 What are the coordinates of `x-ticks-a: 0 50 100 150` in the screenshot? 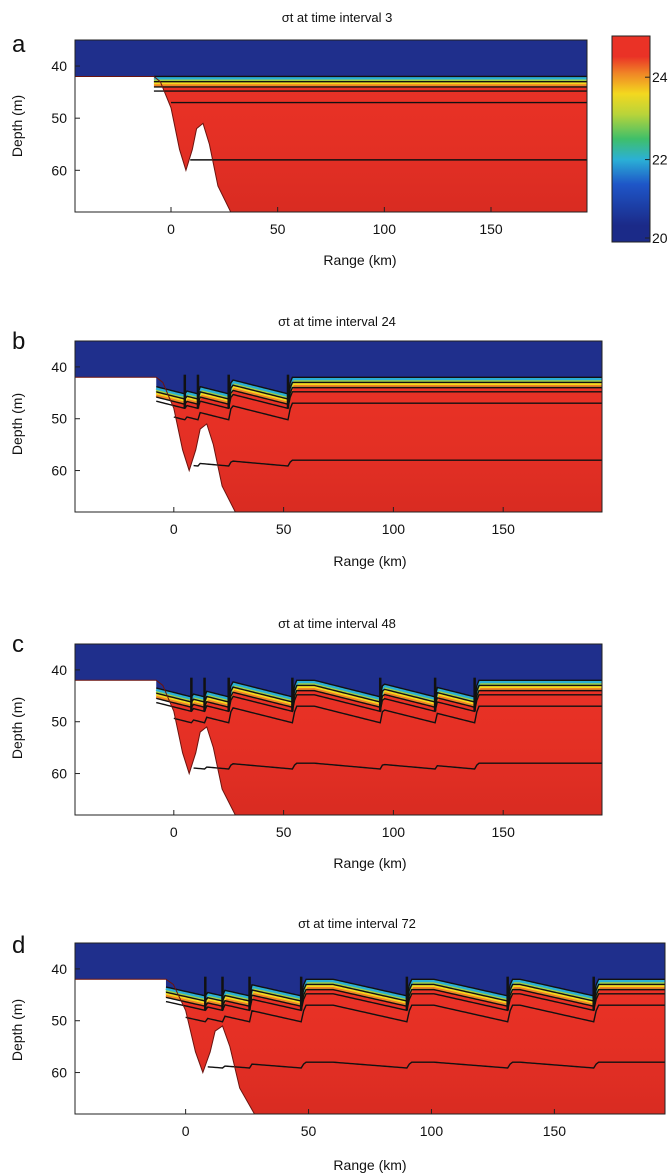 It's located at (335, 222).